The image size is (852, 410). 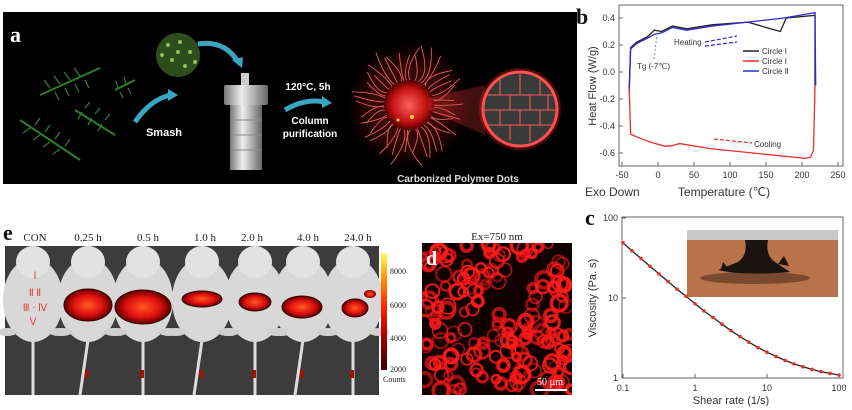 What do you see at coordinates (593, 298) in the screenshot?
I see `y-axis-label: Viscosity (Pa. s)` at bounding box center [593, 298].